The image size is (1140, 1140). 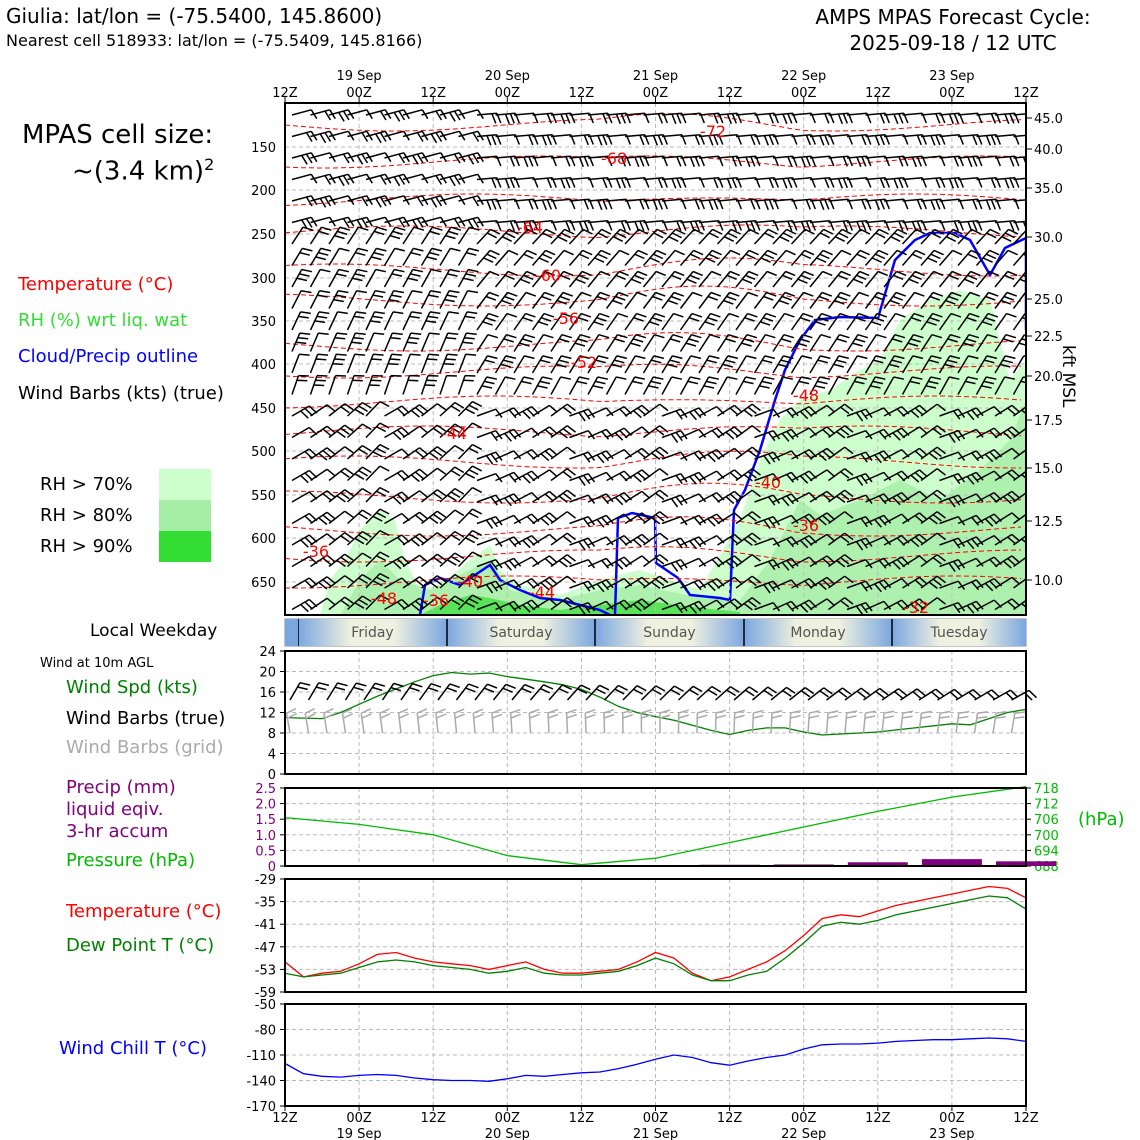 I want to click on panel-y-tick-label: -170, so click(x=261, y=1107).